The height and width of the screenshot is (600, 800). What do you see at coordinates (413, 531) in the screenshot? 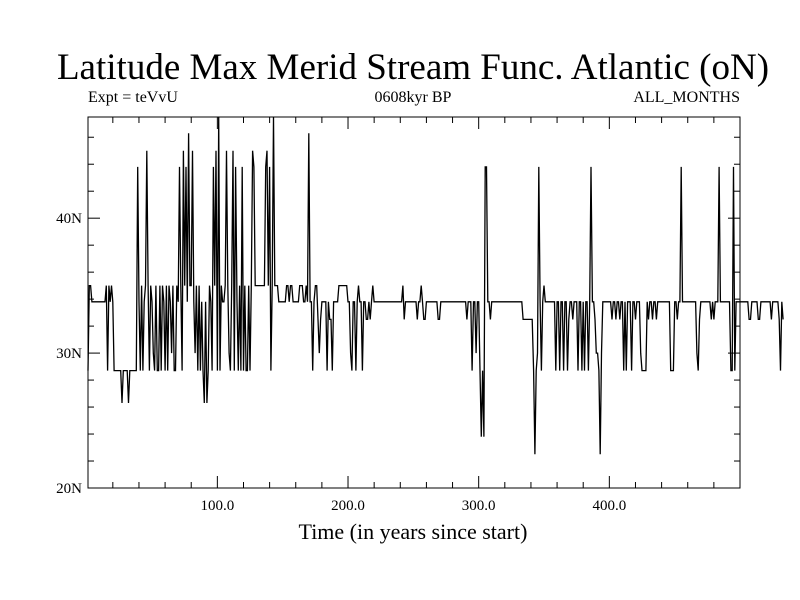
I see `x-axis-label: Time (in years since start)` at bounding box center [413, 531].